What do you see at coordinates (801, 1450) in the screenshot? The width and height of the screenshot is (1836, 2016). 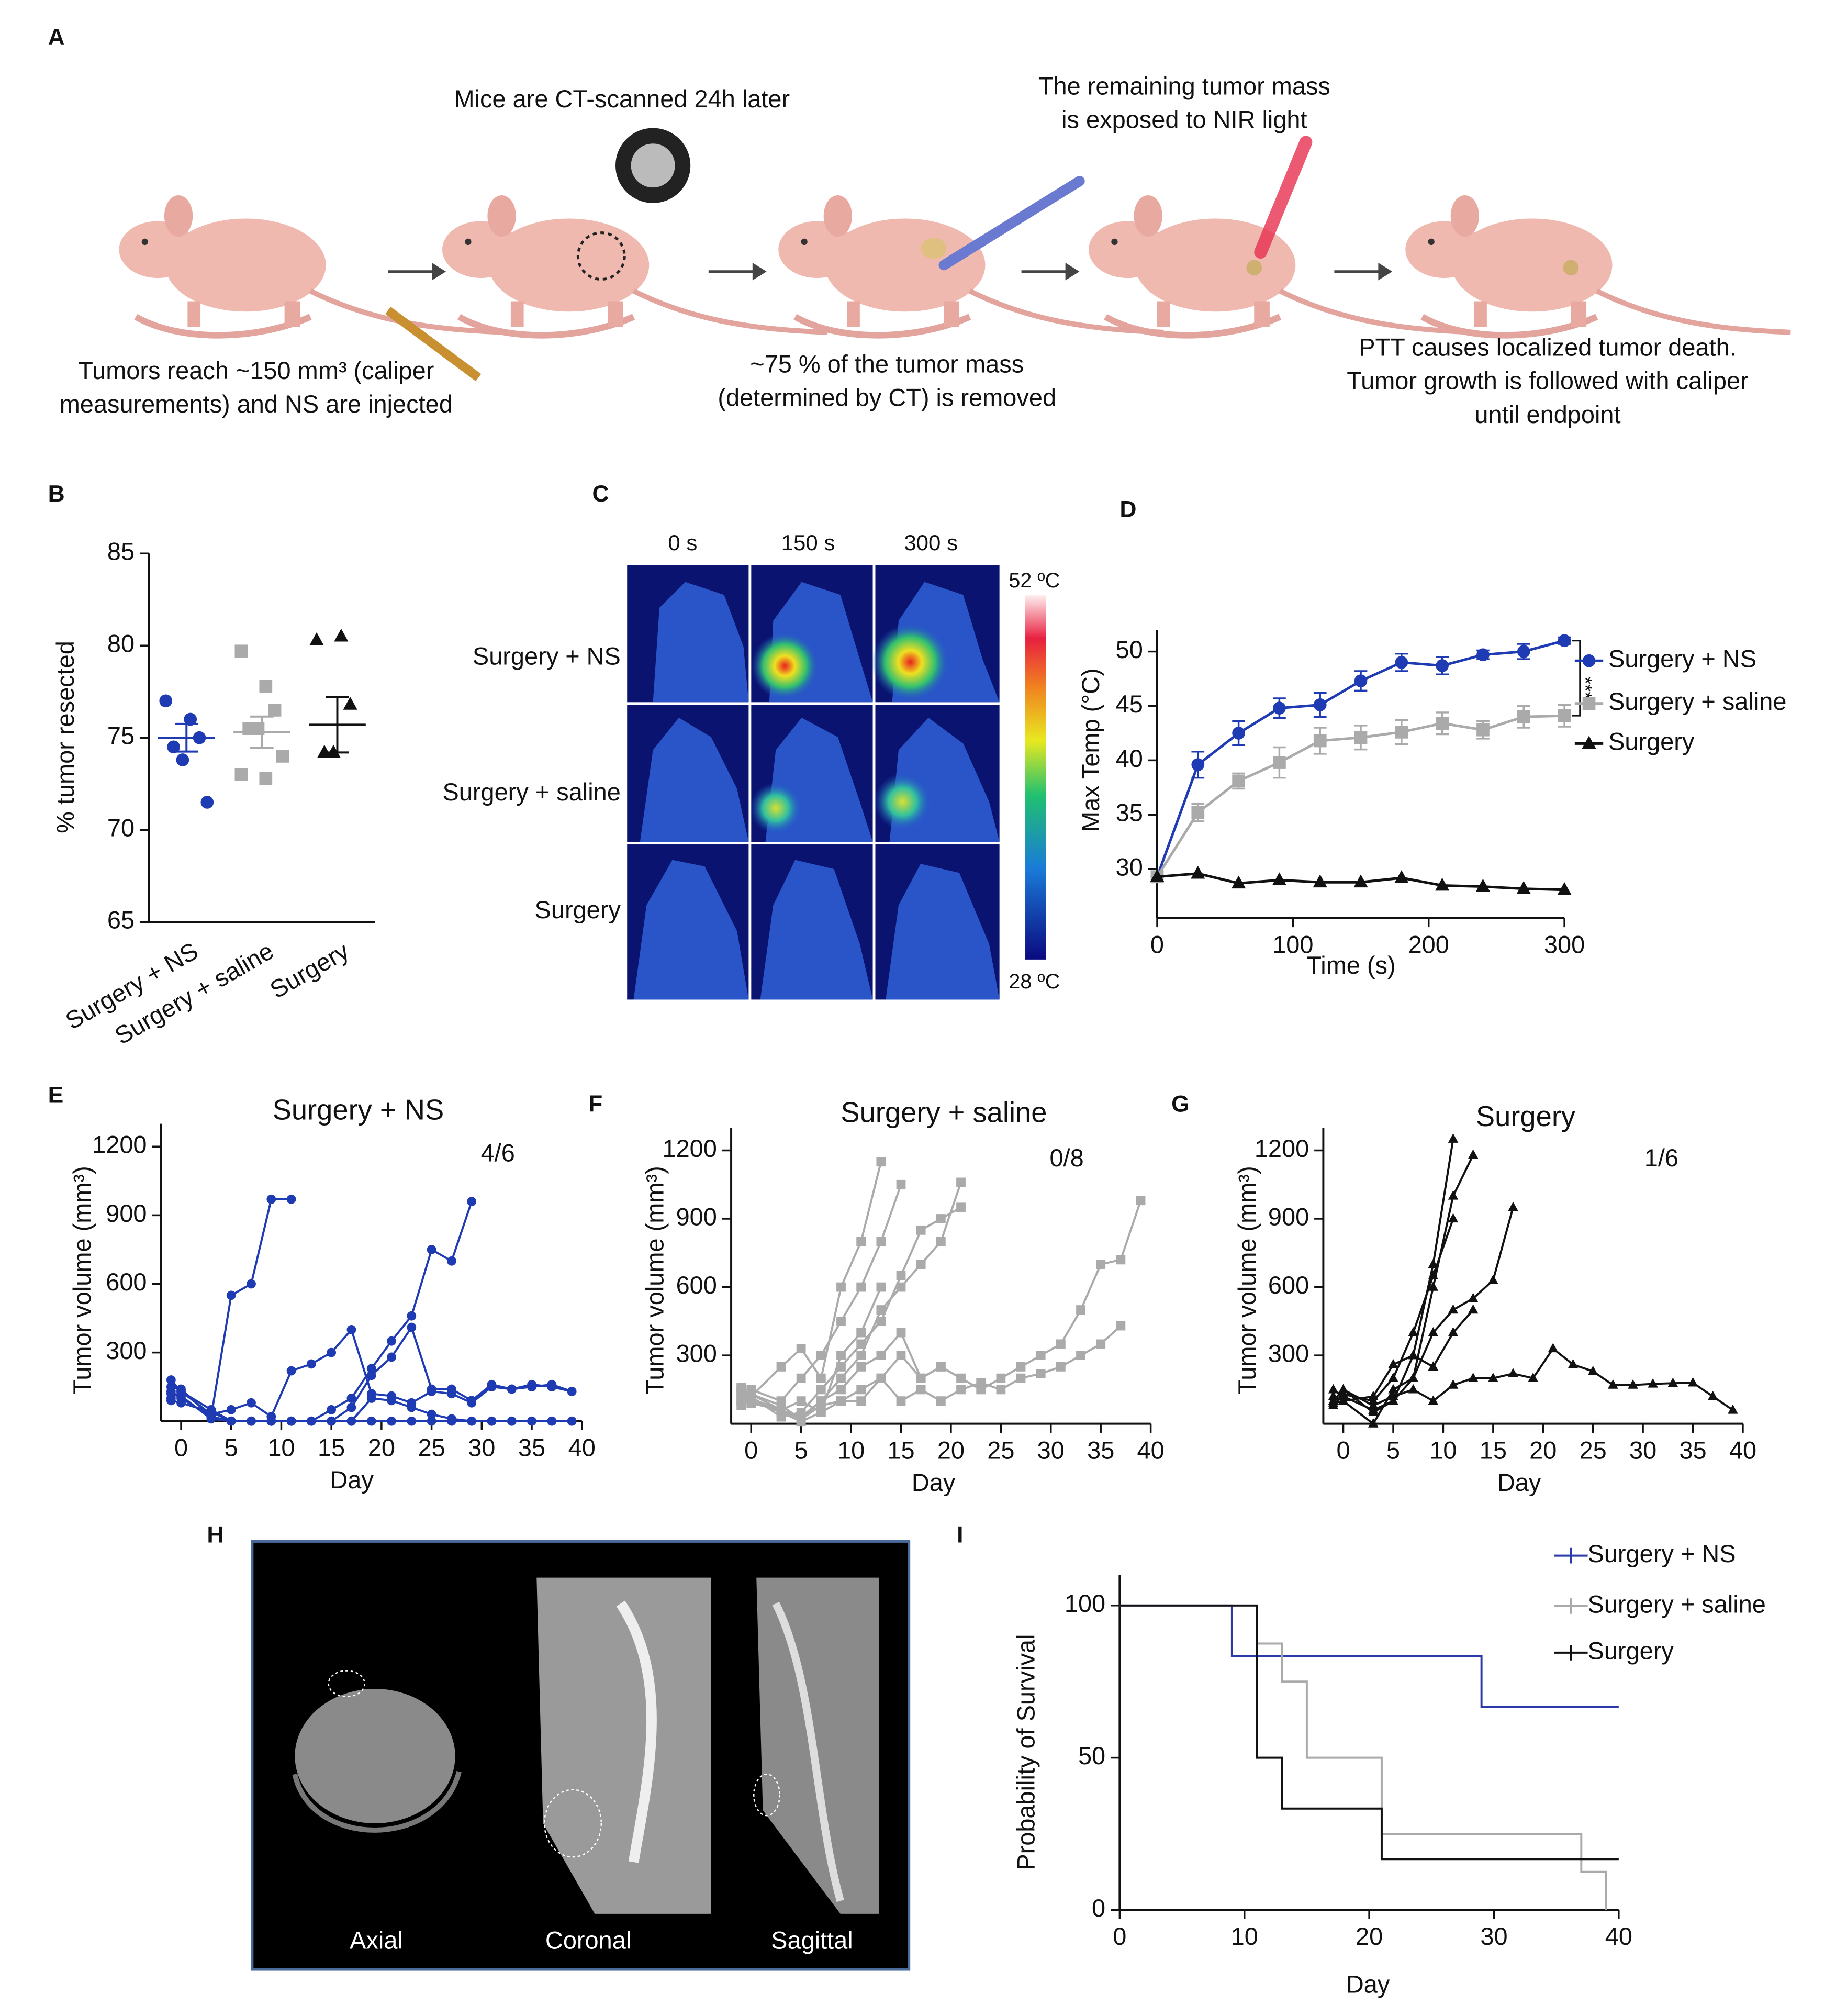 I see `x-tick-label: 5` at bounding box center [801, 1450].